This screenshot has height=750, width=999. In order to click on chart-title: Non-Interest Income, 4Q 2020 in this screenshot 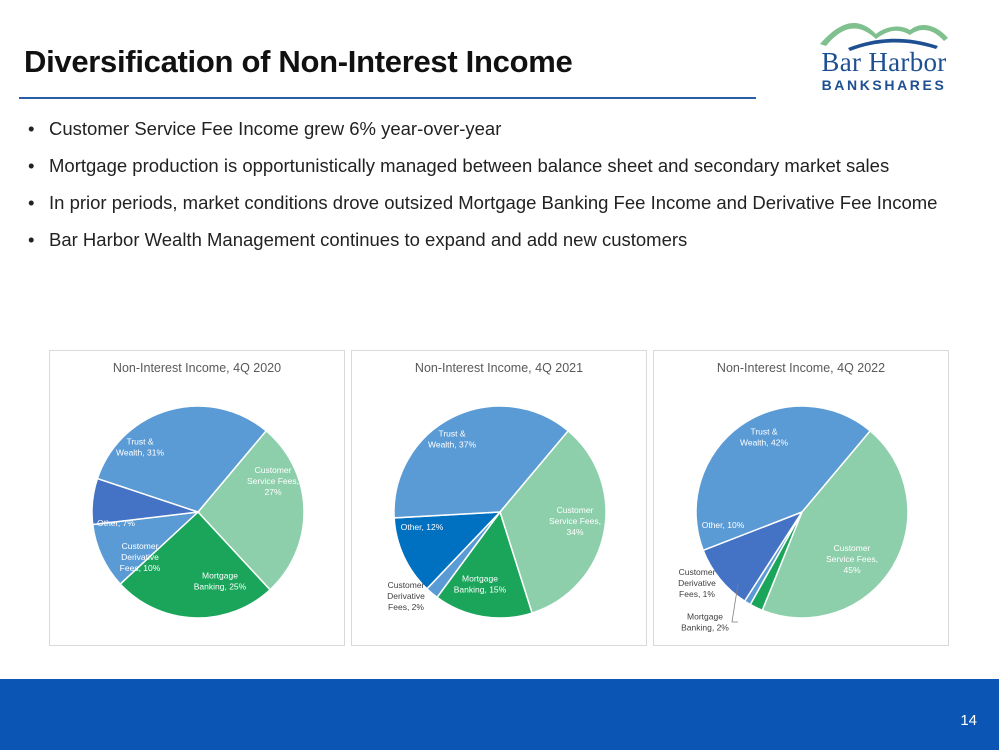, I will do `click(197, 368)`.